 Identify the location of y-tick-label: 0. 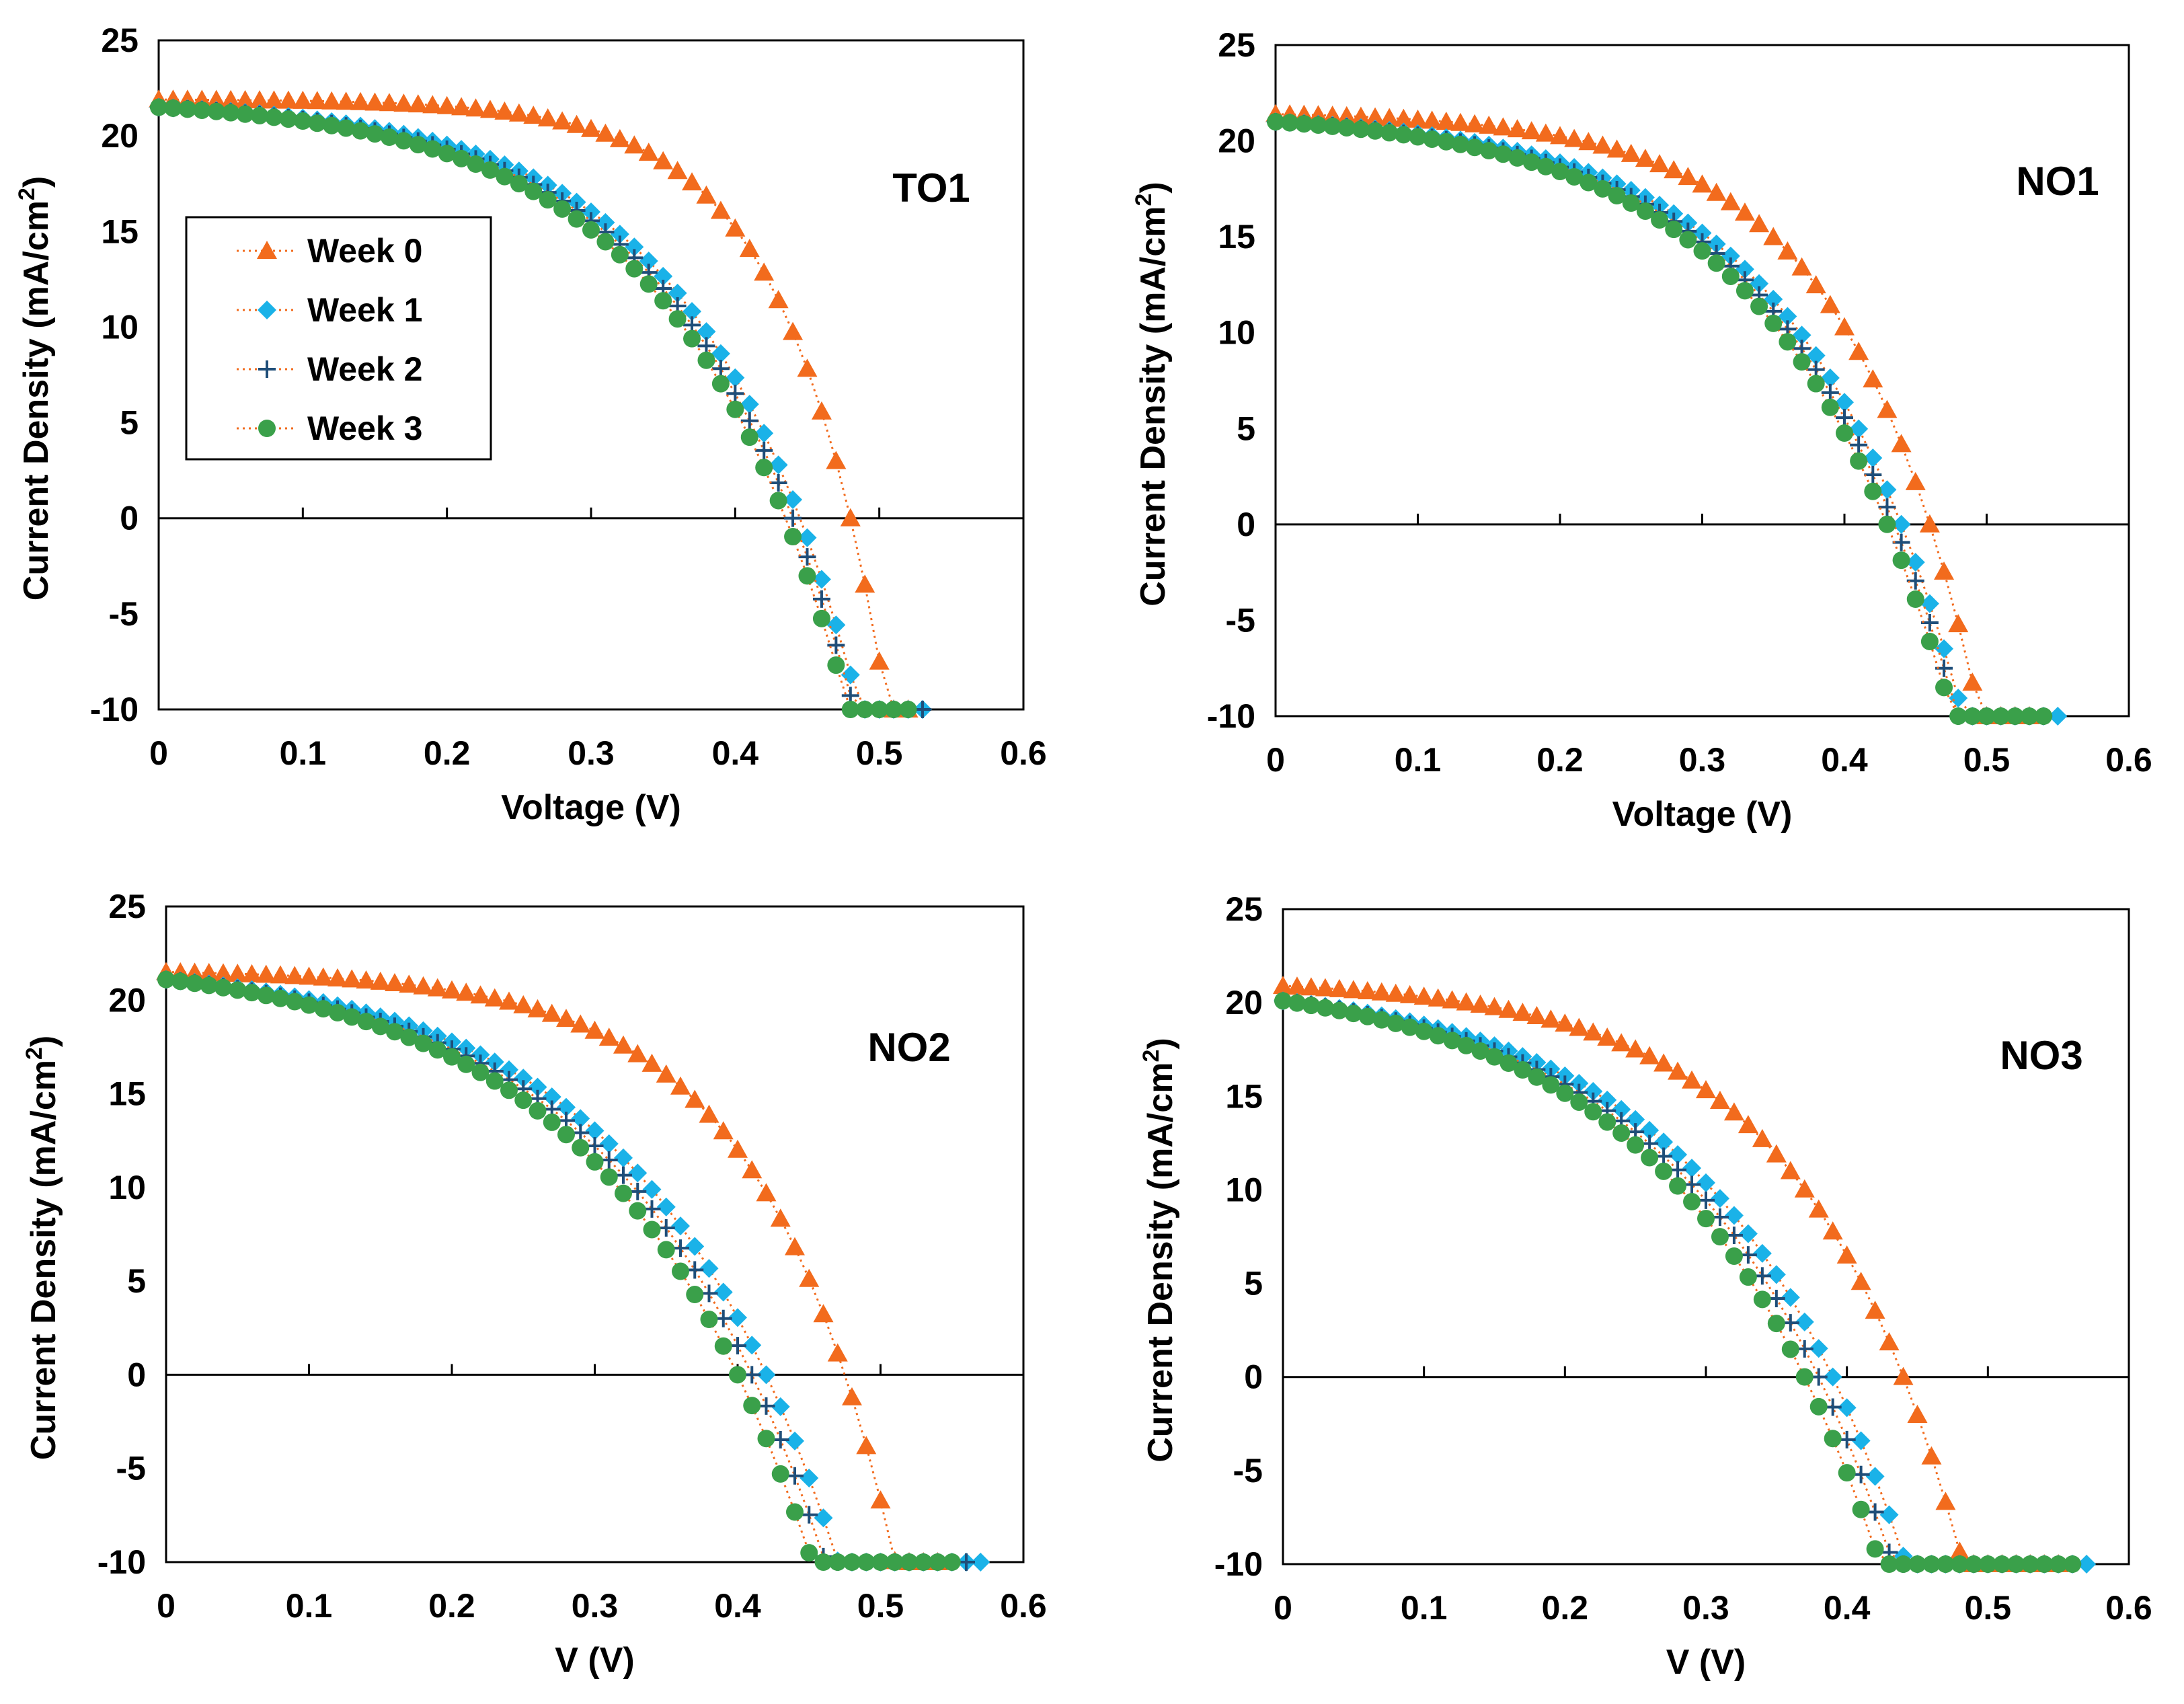
(136, 1374).